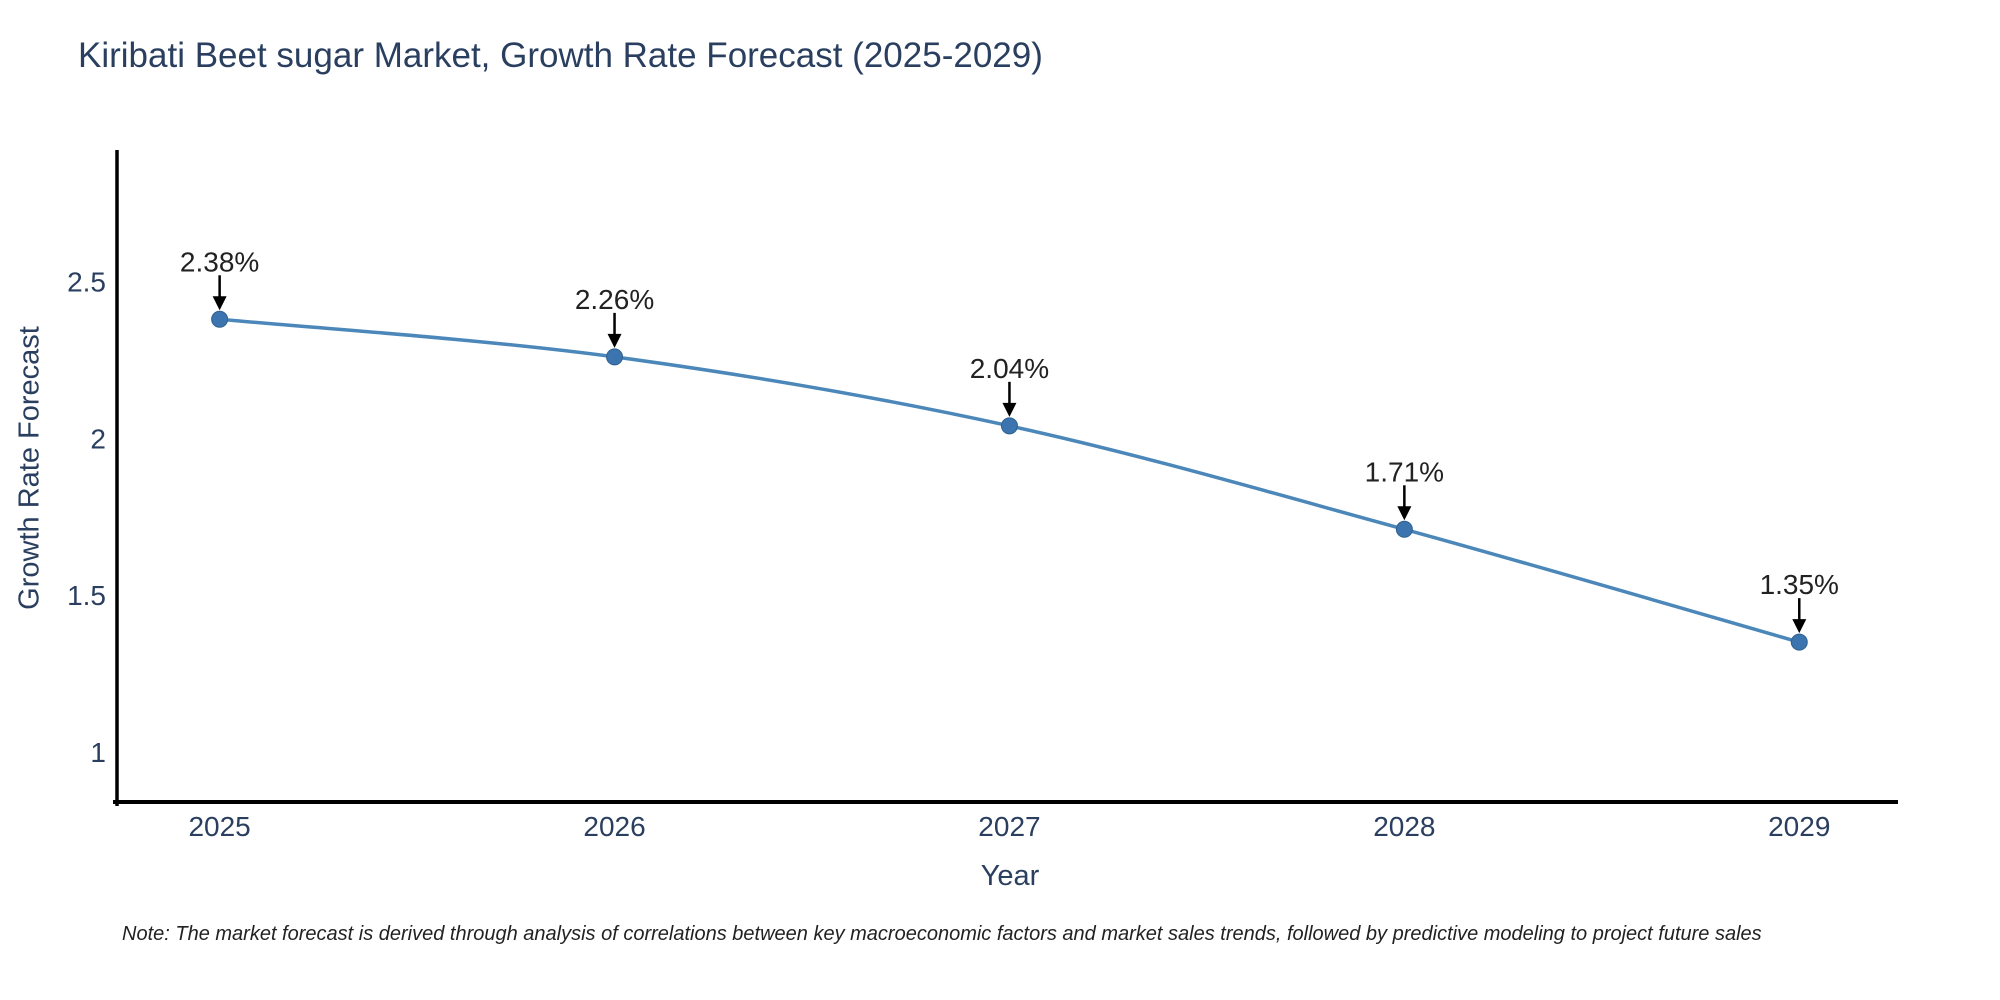  I want to click on point-annotation-label: 2.26%, so click(614, 299).